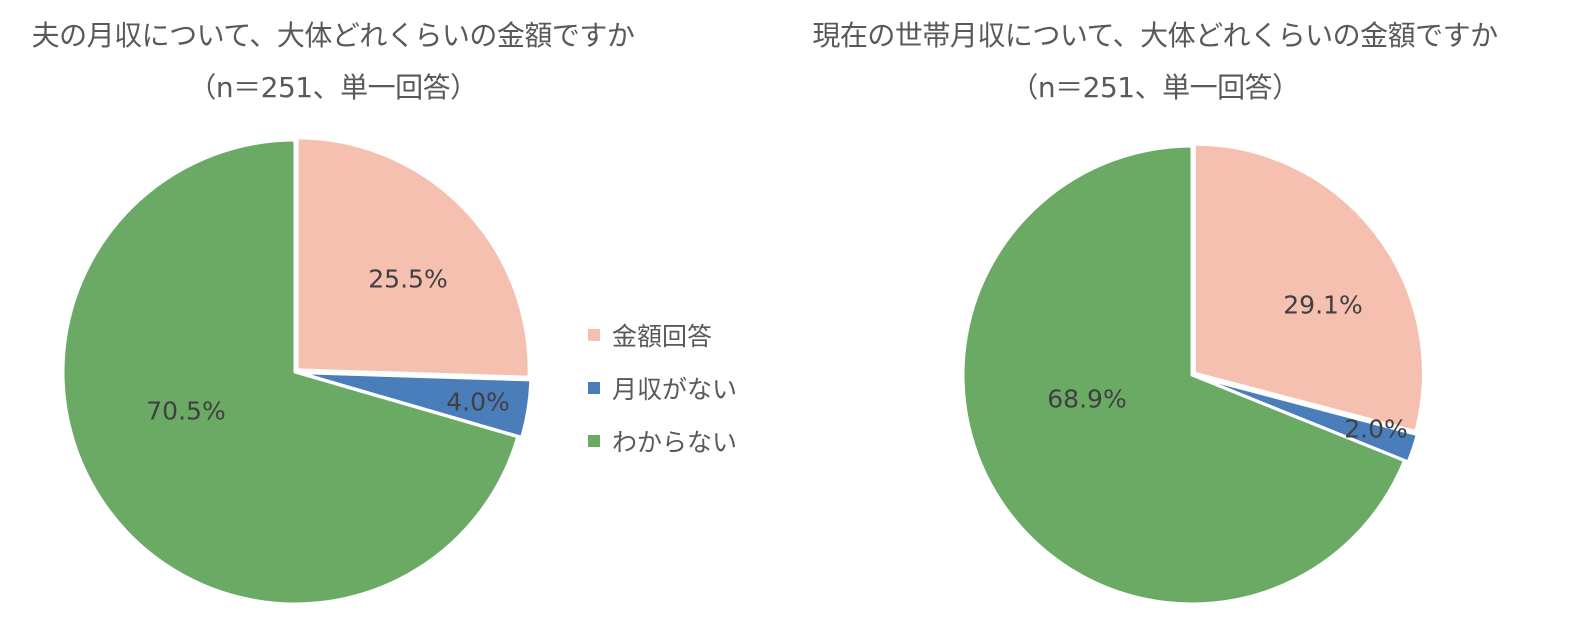  What do you see at coordinates (675, 389) in the screenshot?
I see `legend-label: 月収がない` at bounding box center [675, 389].